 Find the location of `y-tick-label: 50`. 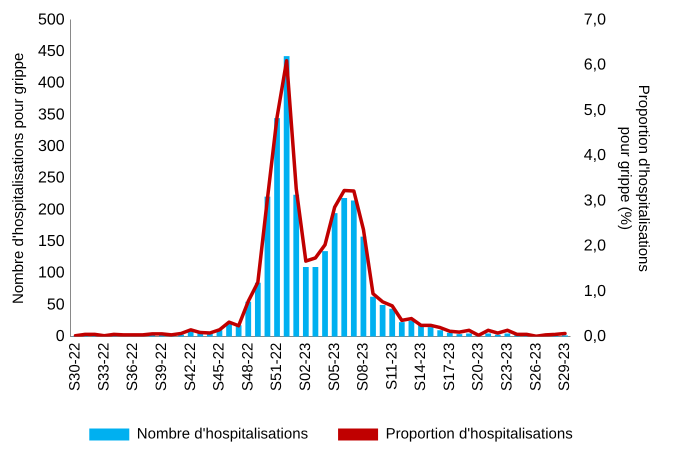

y-tick-label: 50 is located at coordinates (55, 305).